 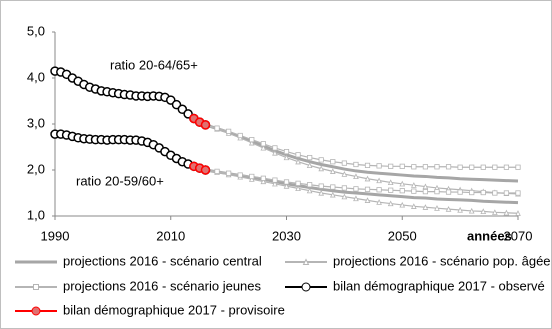 I want to click on x-tick-label: 1990, so click(x=55, y=235).